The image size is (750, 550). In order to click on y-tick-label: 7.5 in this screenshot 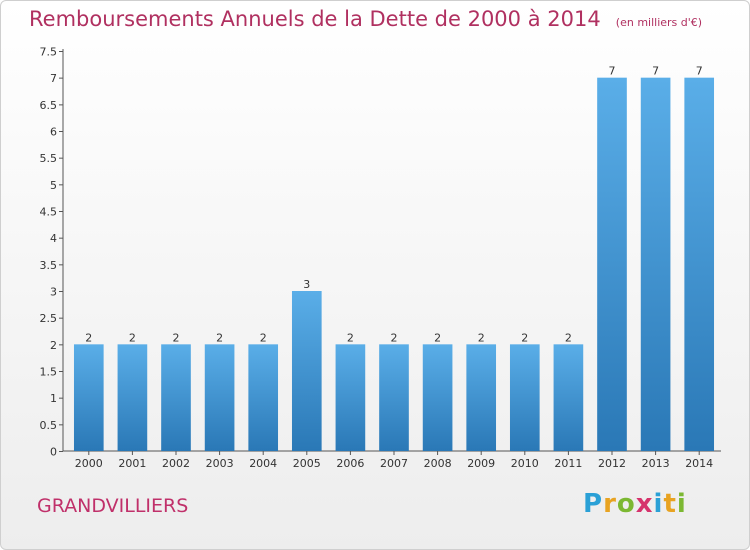, I will do `click(49, 52)`.